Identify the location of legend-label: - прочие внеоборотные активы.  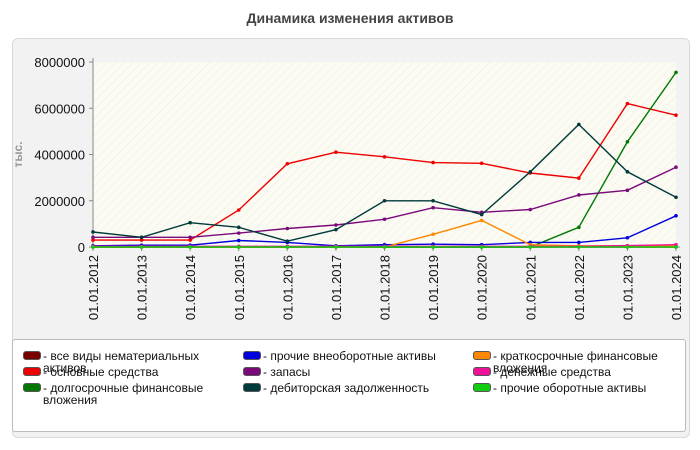
(349, 356).